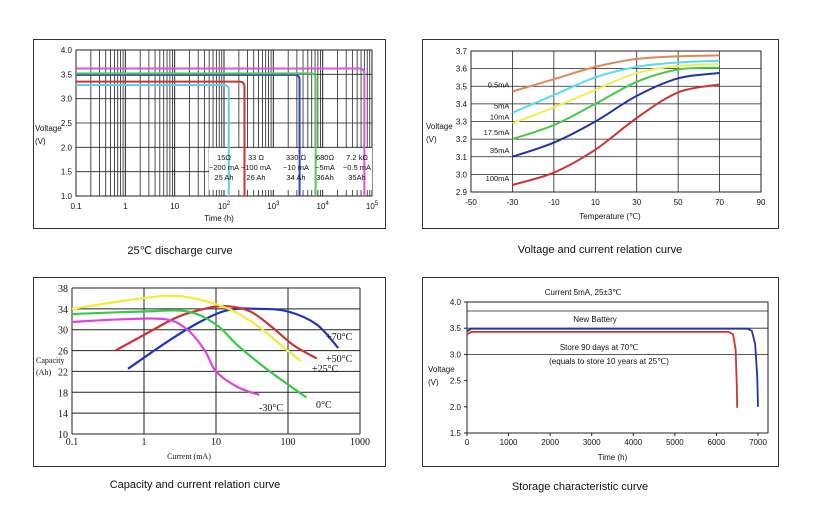  Describe the element at coordinates (462, 174) in the screenshot. I see `y-tick-label: 3.0` at that location.